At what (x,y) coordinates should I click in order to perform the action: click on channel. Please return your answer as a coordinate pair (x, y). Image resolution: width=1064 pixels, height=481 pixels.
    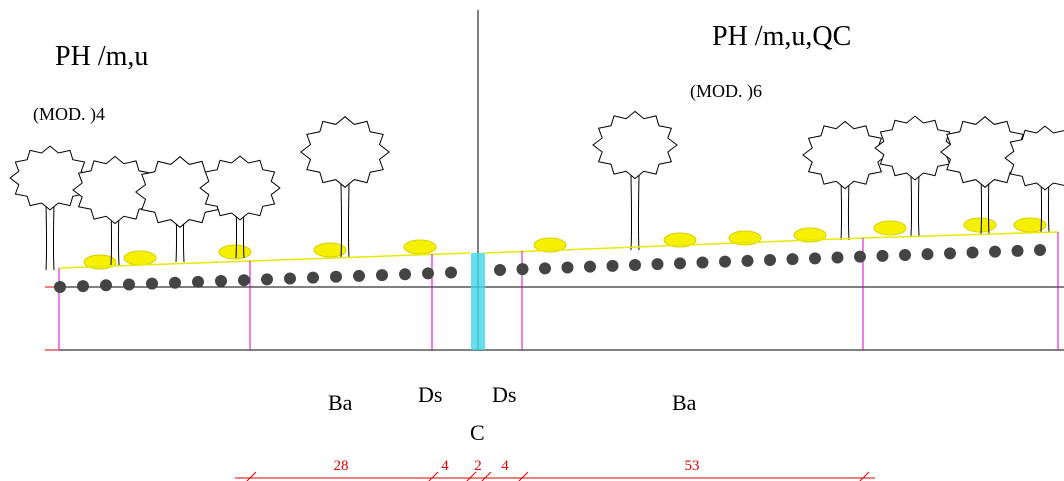
    Looking at the image, I should click on (478, 301).